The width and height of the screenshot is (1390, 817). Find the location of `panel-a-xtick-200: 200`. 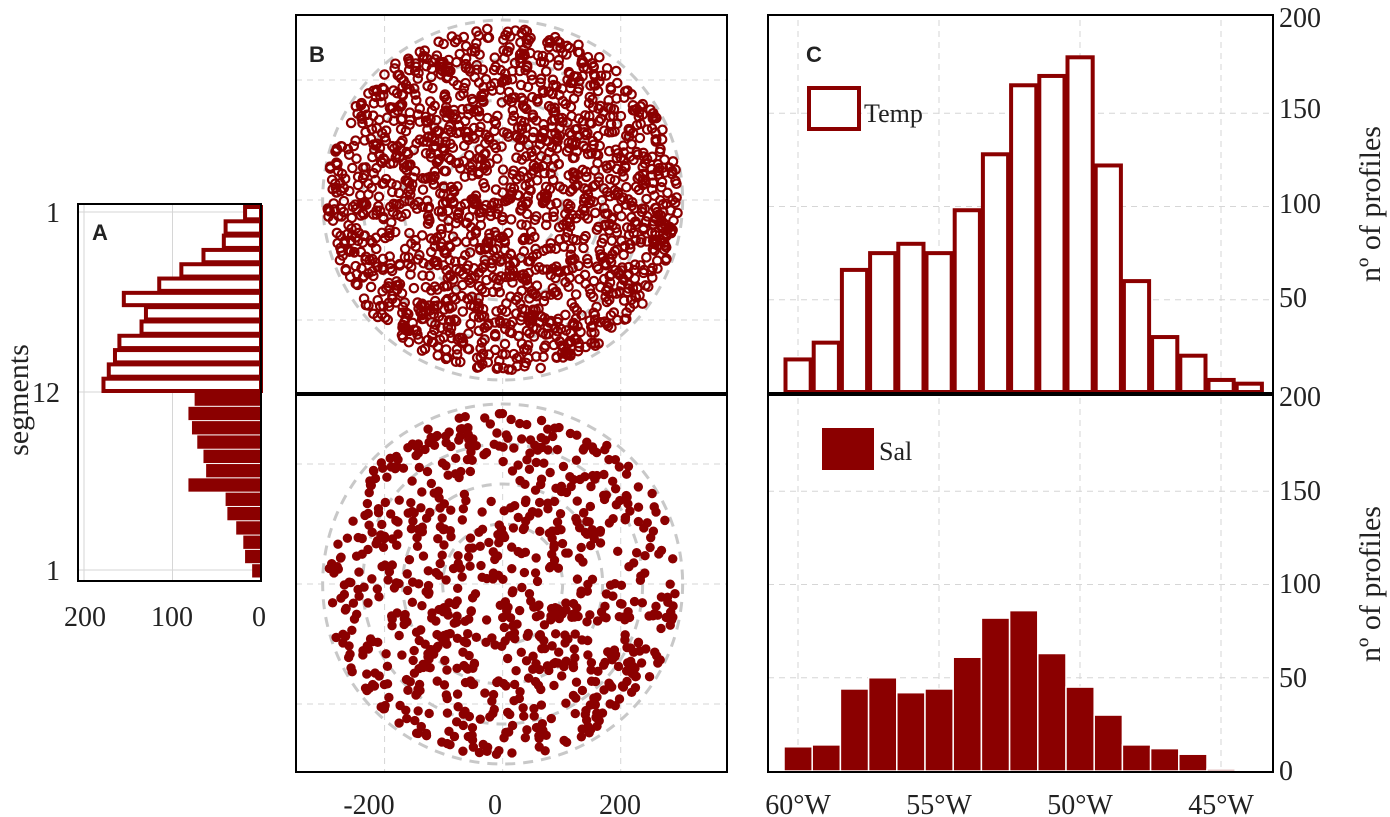

panel-a-xtick-200: 200 is located at coordinates (85, 617).